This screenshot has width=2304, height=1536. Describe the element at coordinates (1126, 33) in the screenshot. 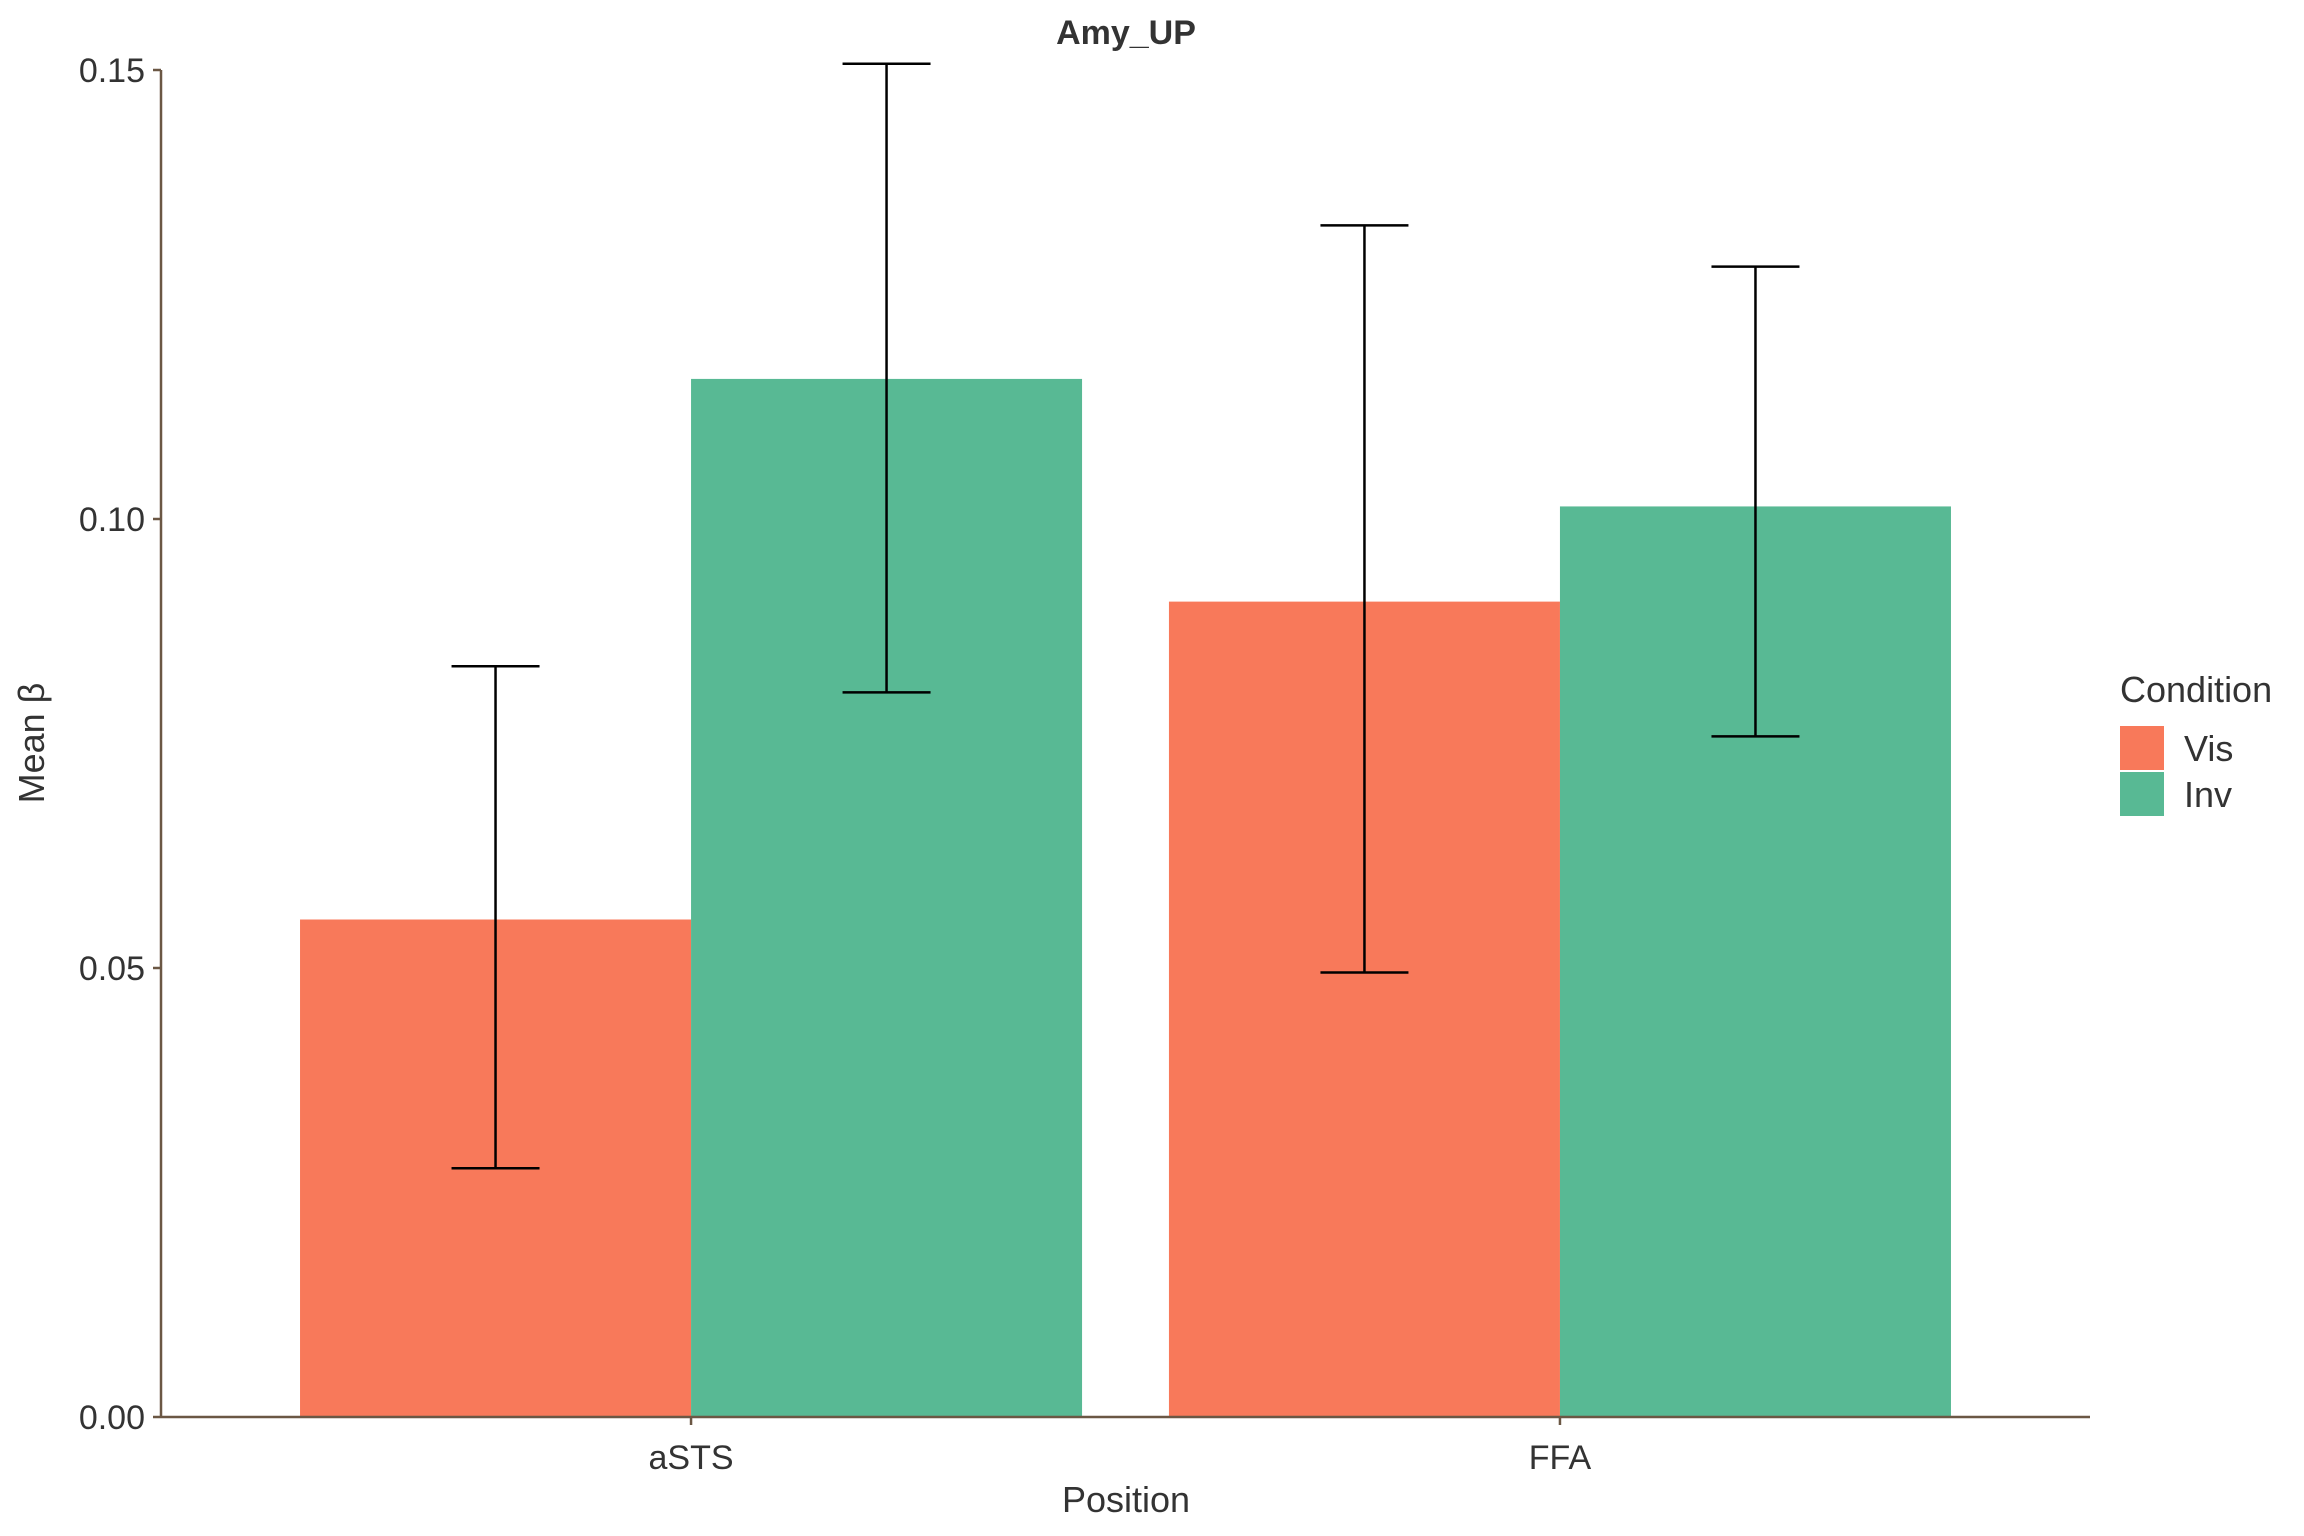

I see `chart-title: Amy_UP` at that location.